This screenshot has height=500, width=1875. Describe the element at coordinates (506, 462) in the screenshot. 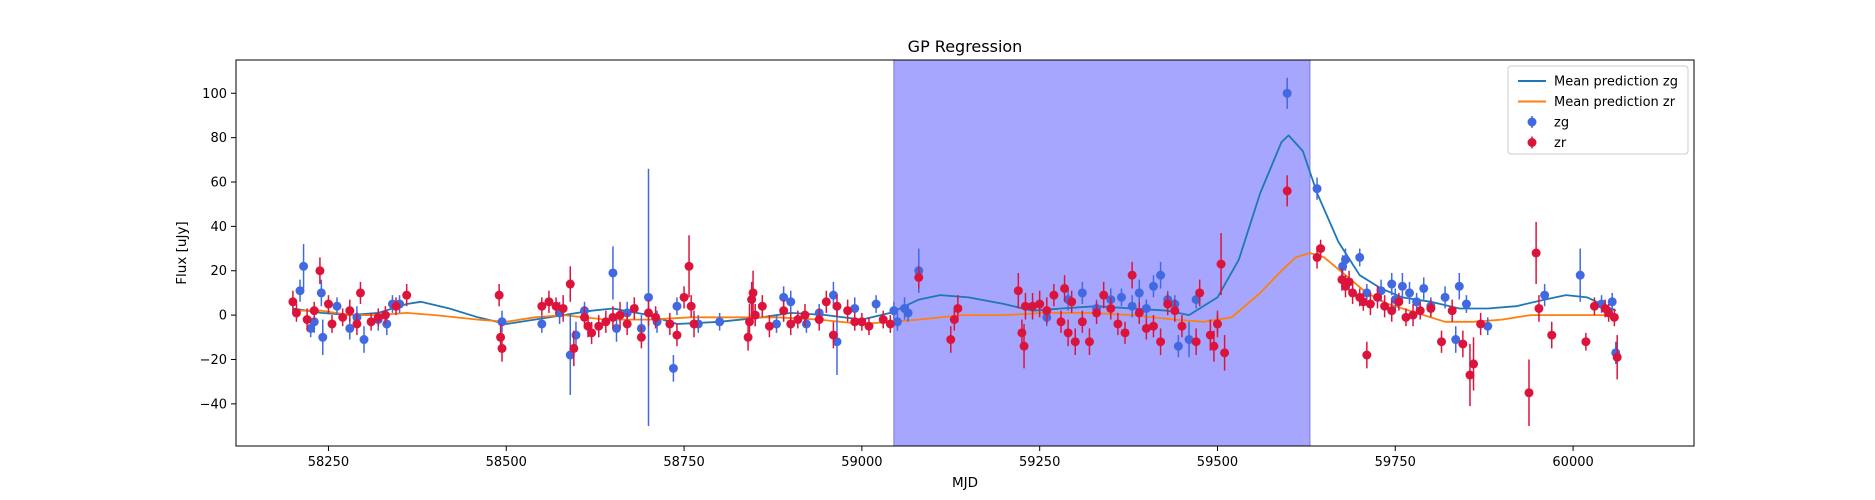

I see `x-tick-label: 58500` at that location.